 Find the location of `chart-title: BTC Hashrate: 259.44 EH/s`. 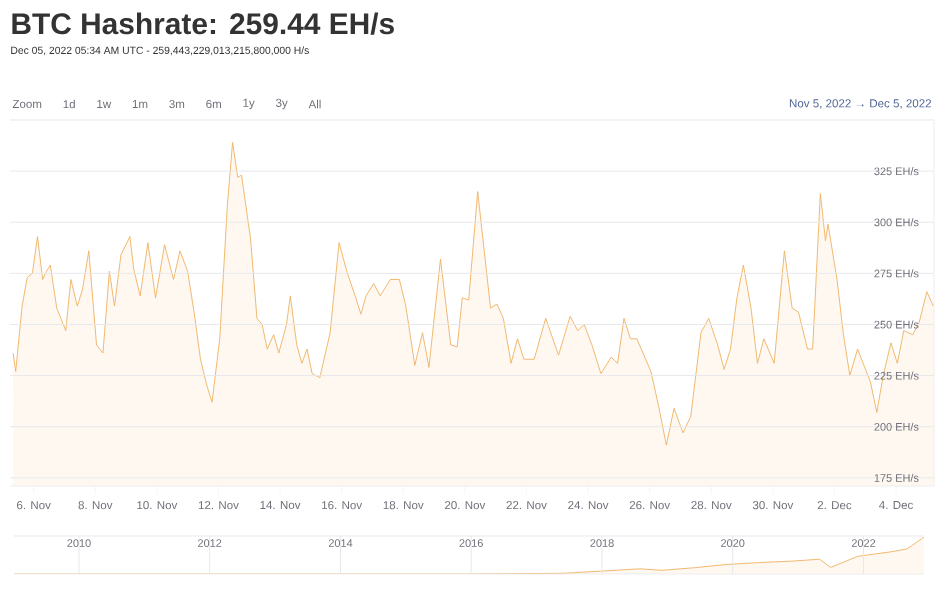

chart-title: BTC Hashrate: 259.44 EH/s is located at coordinates (203, 23).